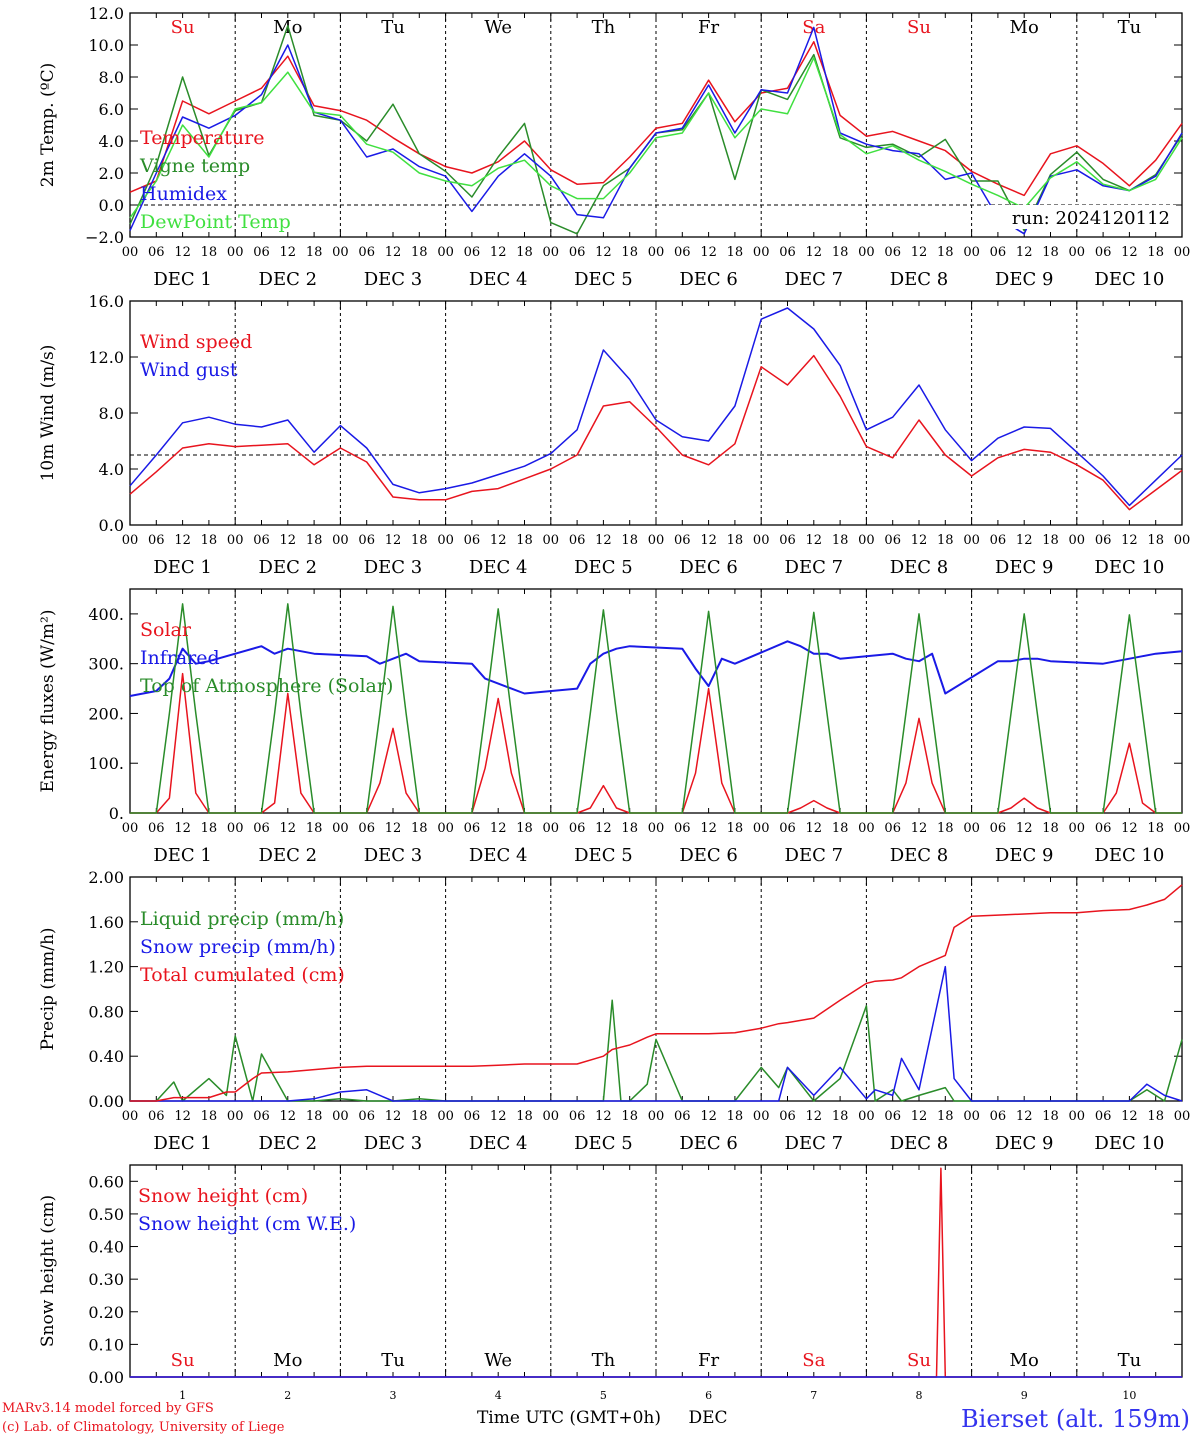 The image size is (1194, 1440). What do you see at coordinates (106, 763) in the screenshot?
I see `y-tick-label: 100.` at bounding box center [106, 763].